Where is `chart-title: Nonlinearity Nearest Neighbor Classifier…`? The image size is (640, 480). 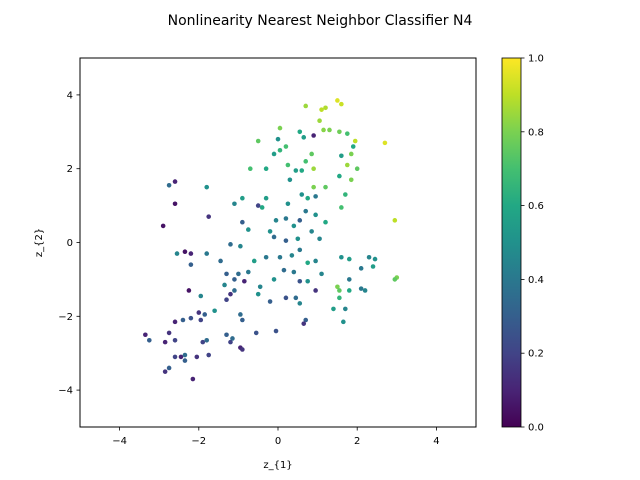
chart-title: Nonlinearity Nearest Neighbor Classifier… is located at coordinates (320, 21).